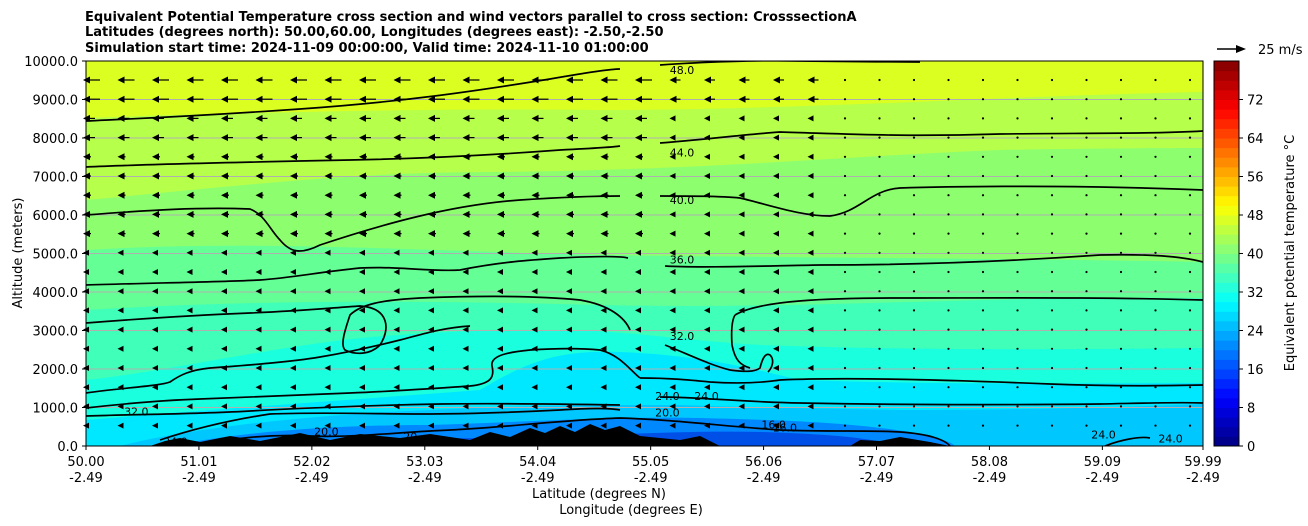  I want to click on contour-32-line-d, so click(968, 306).